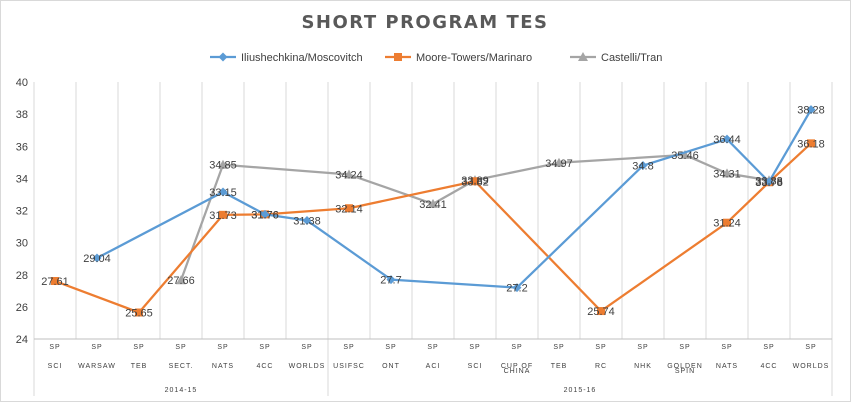 Image resolution: width=851 pixels, height=402 pixels. Describe the element at coordinates (181, 281) in the screenshot. I see `data-label: 27.66` at that location.